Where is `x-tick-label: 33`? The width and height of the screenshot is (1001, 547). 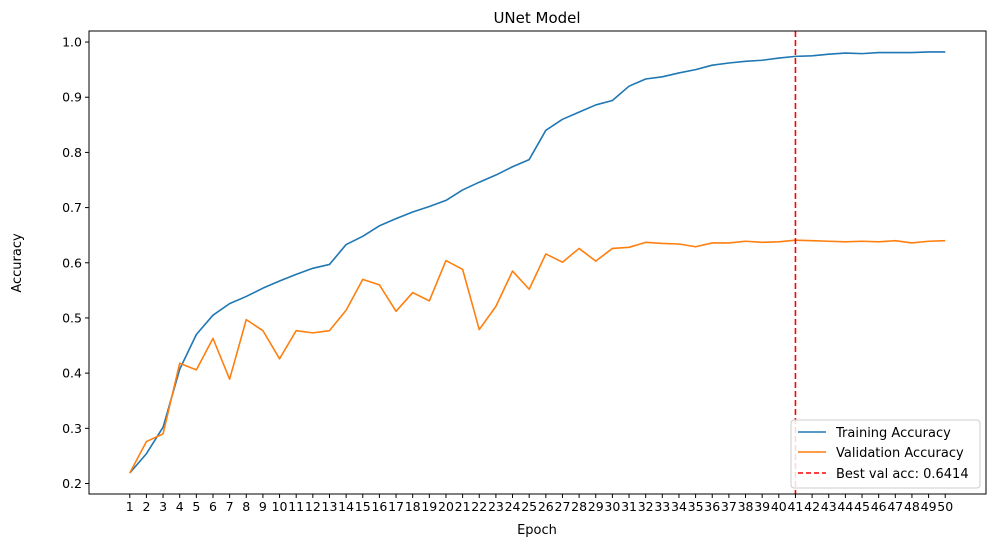
x-tick-label: 33 is located at coordinates (662, 506).